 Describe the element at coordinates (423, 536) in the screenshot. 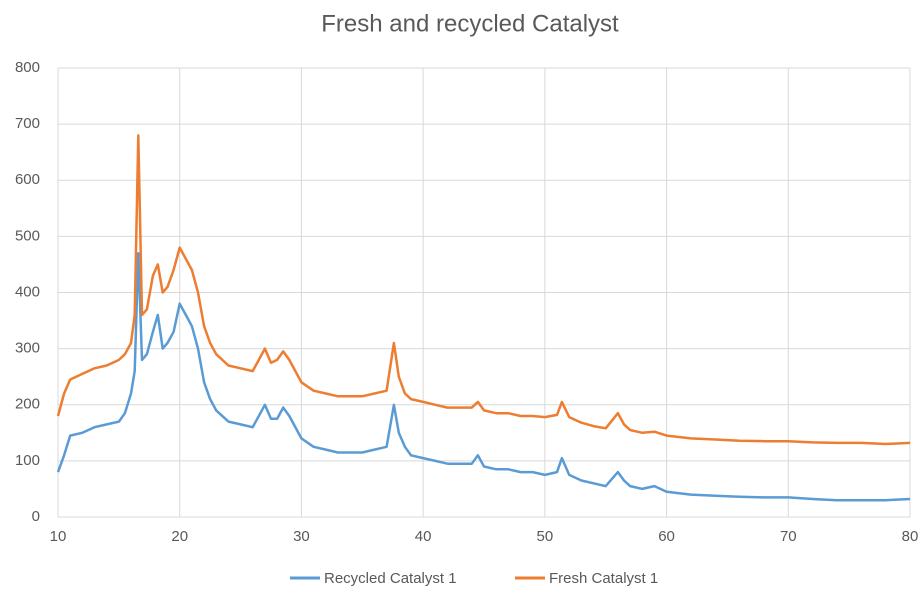

I see `x-tick-label: 40` at that location.